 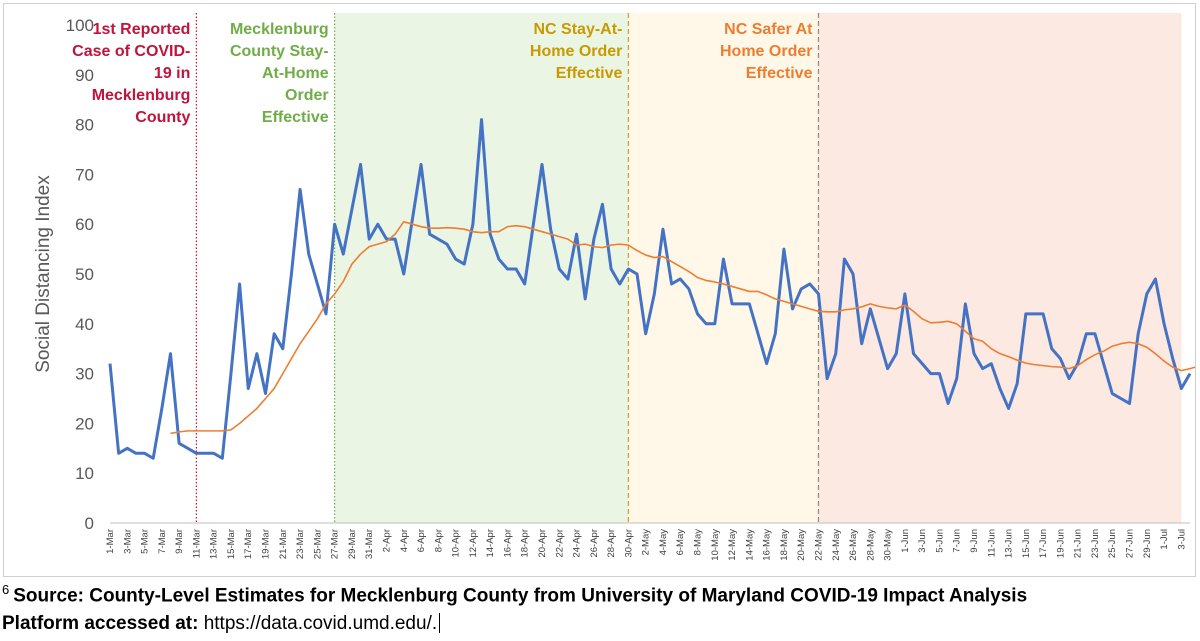 I want to click on x-tick-label: 3-Jul, so click(x=1181, y=539).